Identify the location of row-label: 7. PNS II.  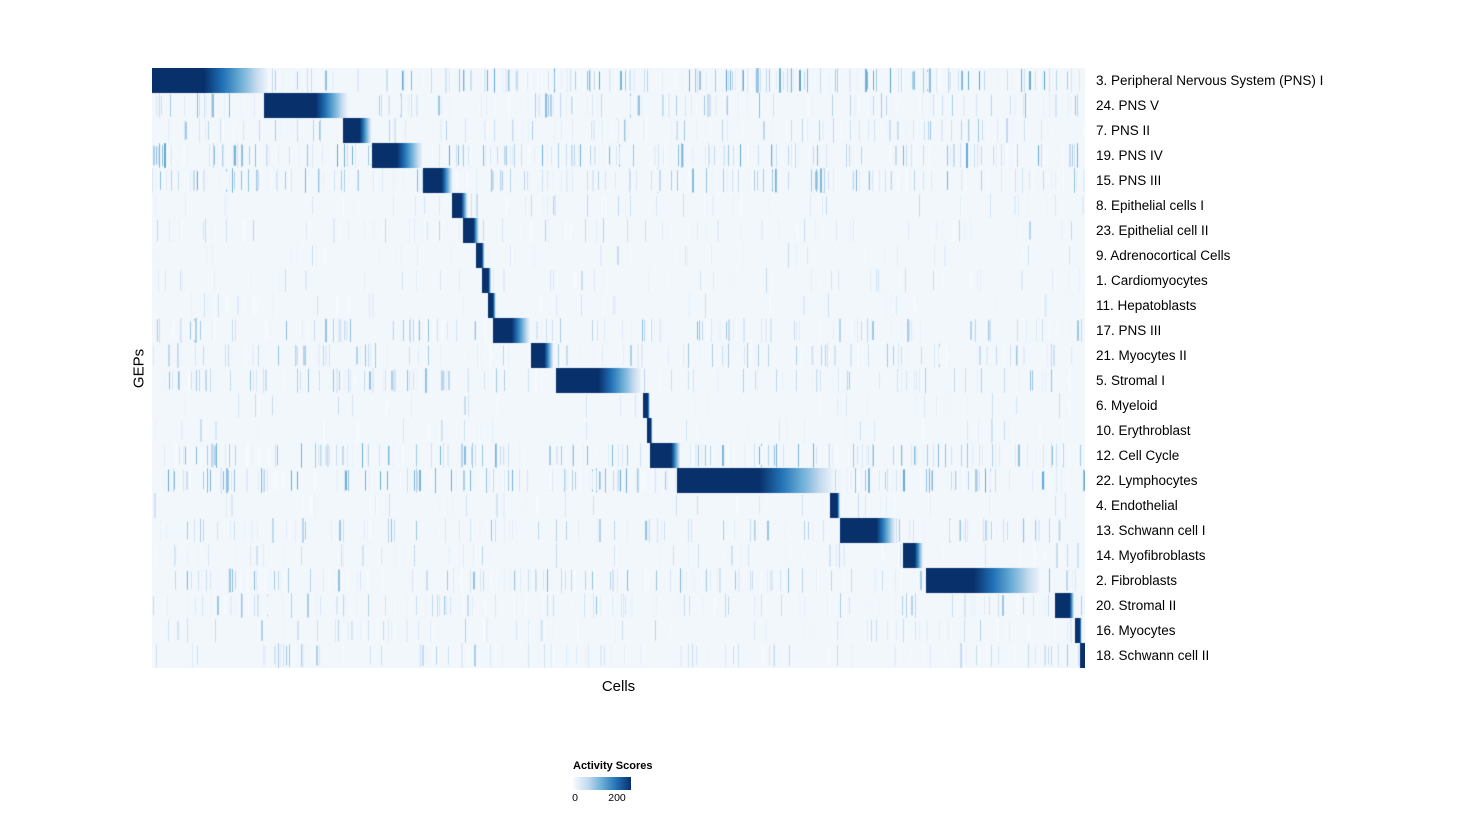
(1123, 130).